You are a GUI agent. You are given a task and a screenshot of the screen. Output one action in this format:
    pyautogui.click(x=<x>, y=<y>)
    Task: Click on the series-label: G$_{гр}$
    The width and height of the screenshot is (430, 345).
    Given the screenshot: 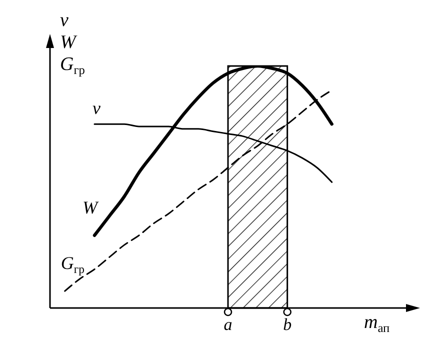 What is the action you would take?
    pyautogui.click(x=72, y=264)
    